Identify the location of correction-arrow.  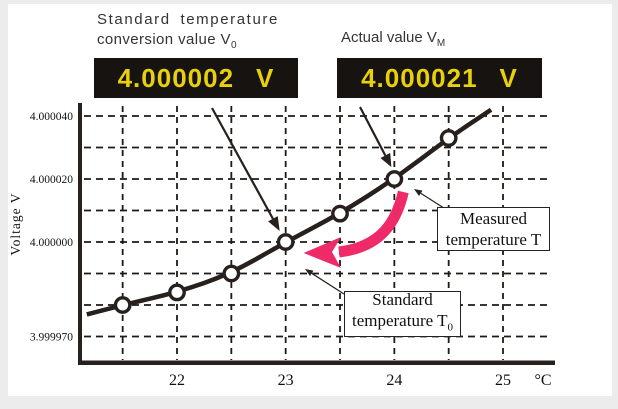
(373, 224).